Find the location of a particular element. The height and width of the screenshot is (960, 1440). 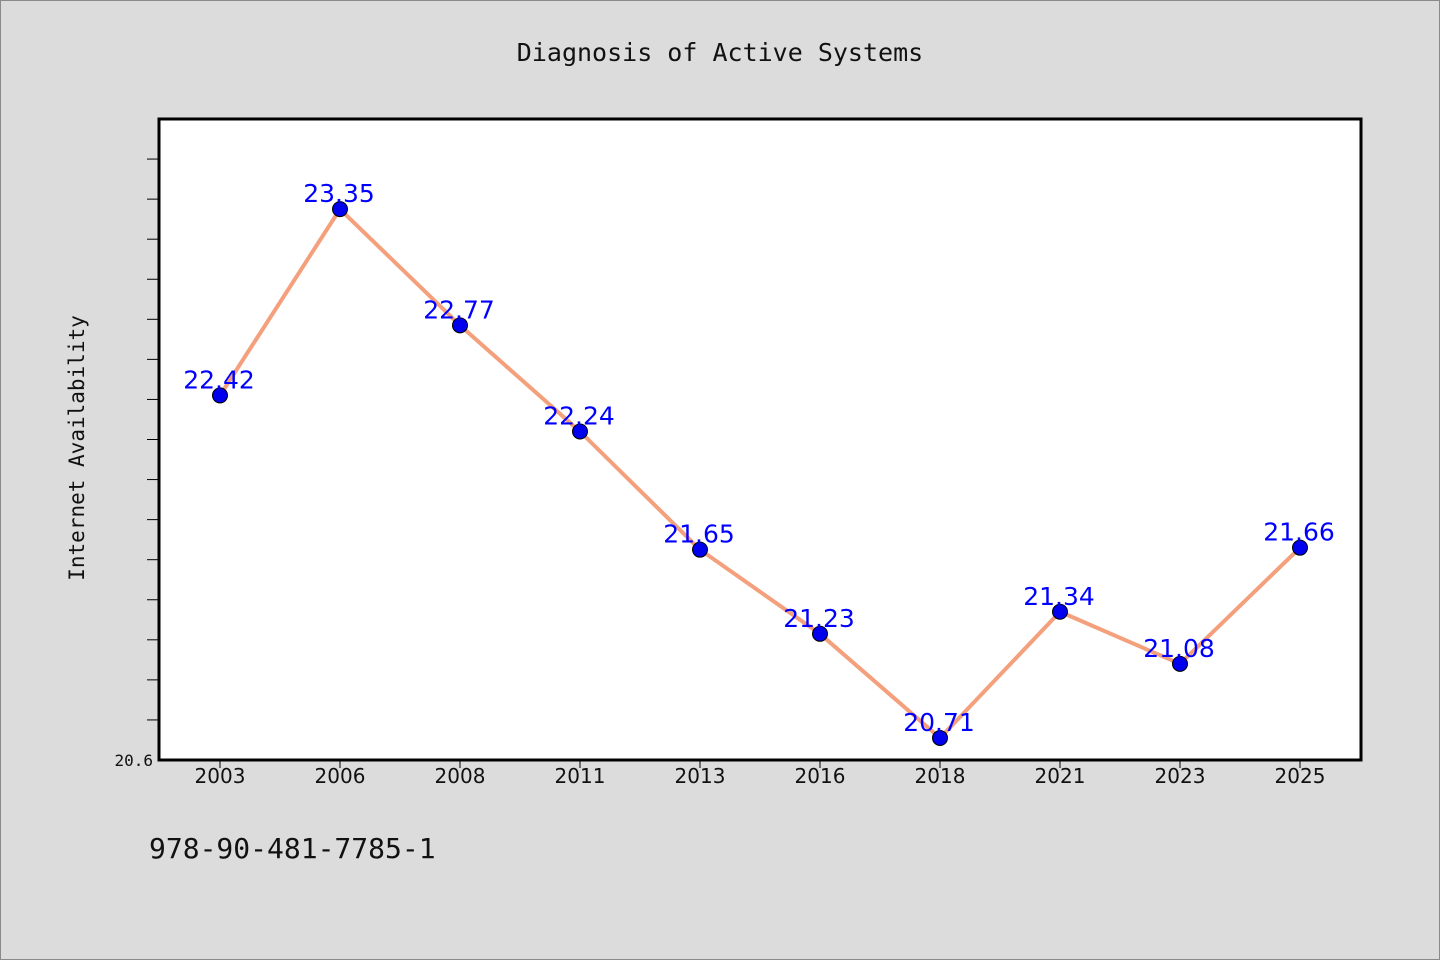

x-tick-label: 2006 is located at coordinates (340, 776).